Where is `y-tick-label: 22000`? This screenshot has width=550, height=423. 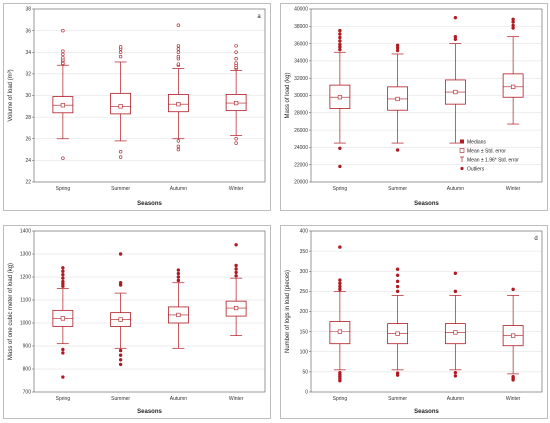 y-tick-label: 22000 is located at coordinates (301, 165).